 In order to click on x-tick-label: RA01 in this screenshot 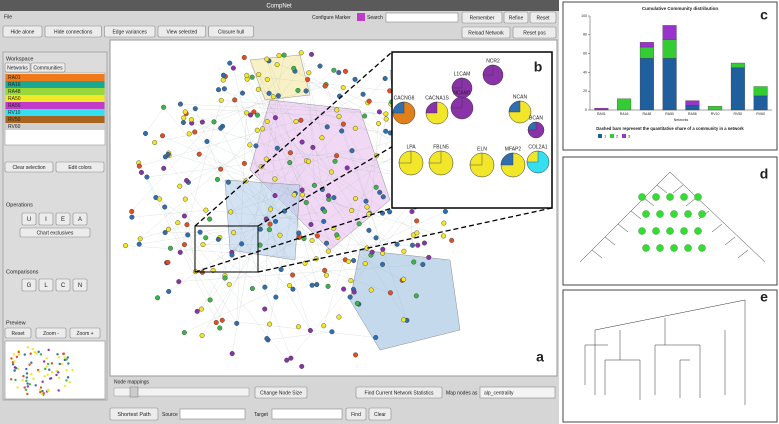, I will do `click(601, 114)`.